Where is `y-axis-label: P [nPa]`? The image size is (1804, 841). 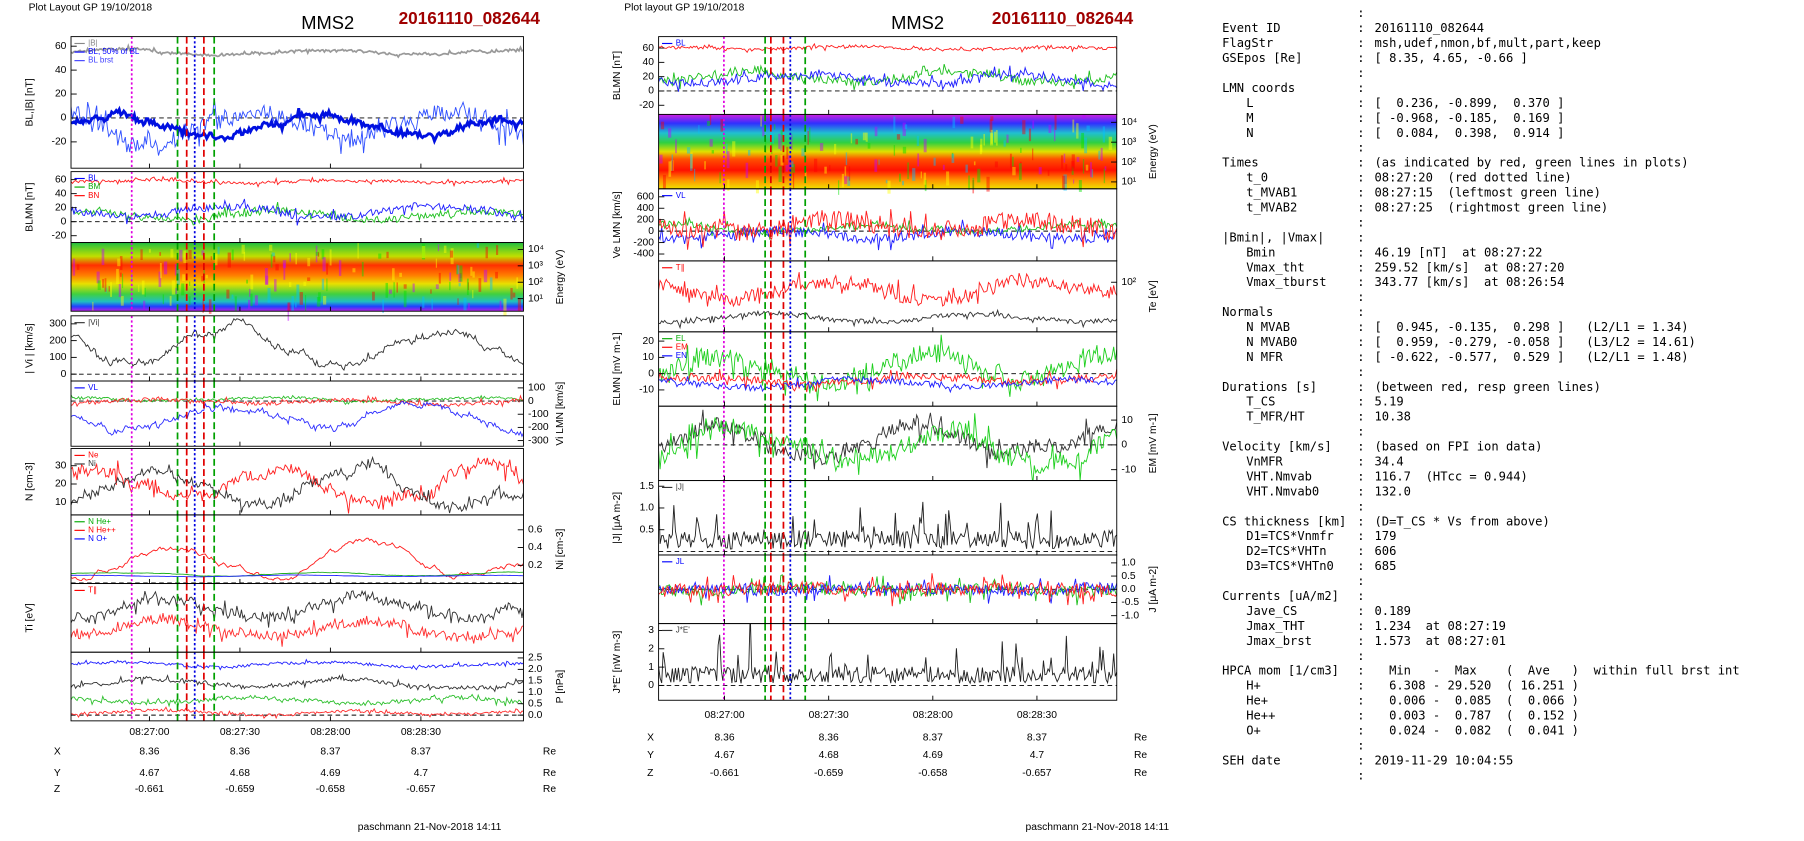
y-axis-label: P [nPa] is located at coordinates (560, 687).